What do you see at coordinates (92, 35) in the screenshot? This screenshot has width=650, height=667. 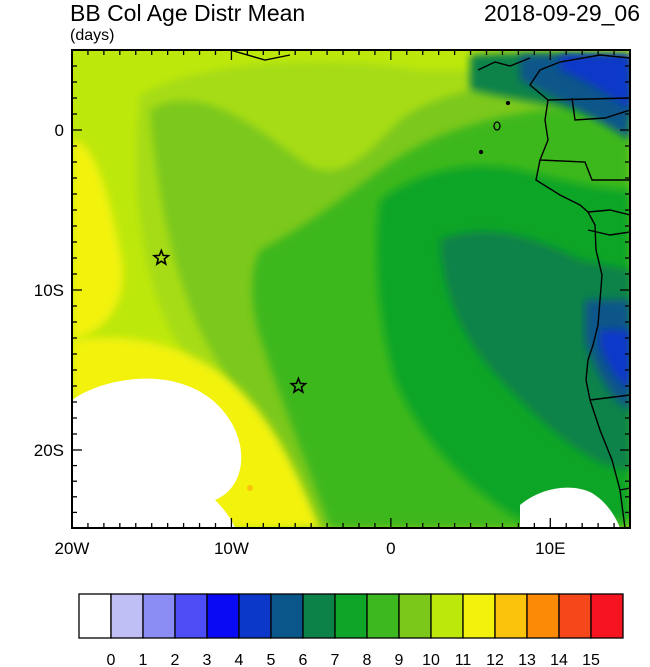 I see `units-label: (days)` at bounding box center [92, 35].